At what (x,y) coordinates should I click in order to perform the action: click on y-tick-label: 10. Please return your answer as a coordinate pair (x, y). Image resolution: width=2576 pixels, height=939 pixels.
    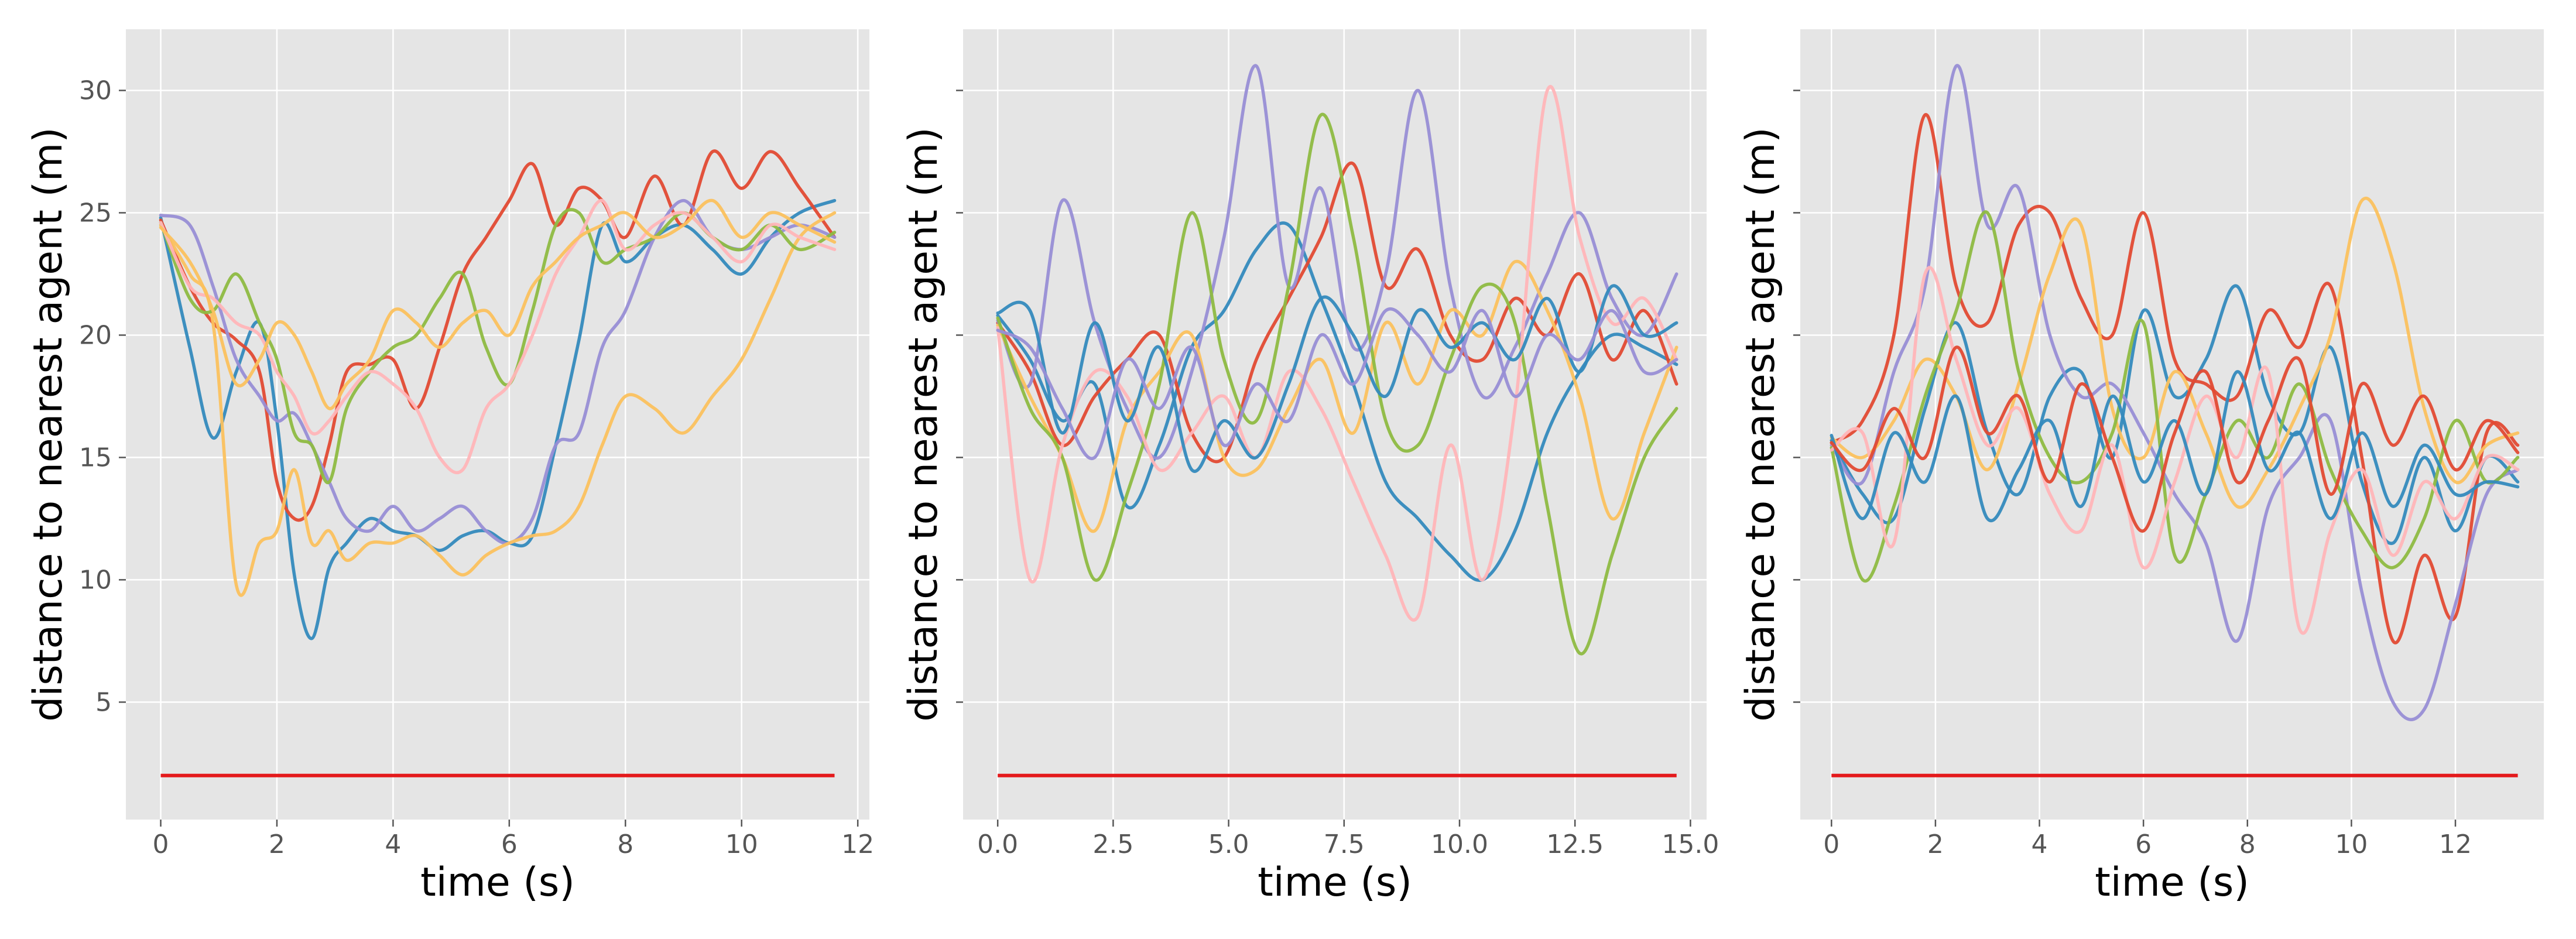
    Looking at the image, I should click on (95, 580).